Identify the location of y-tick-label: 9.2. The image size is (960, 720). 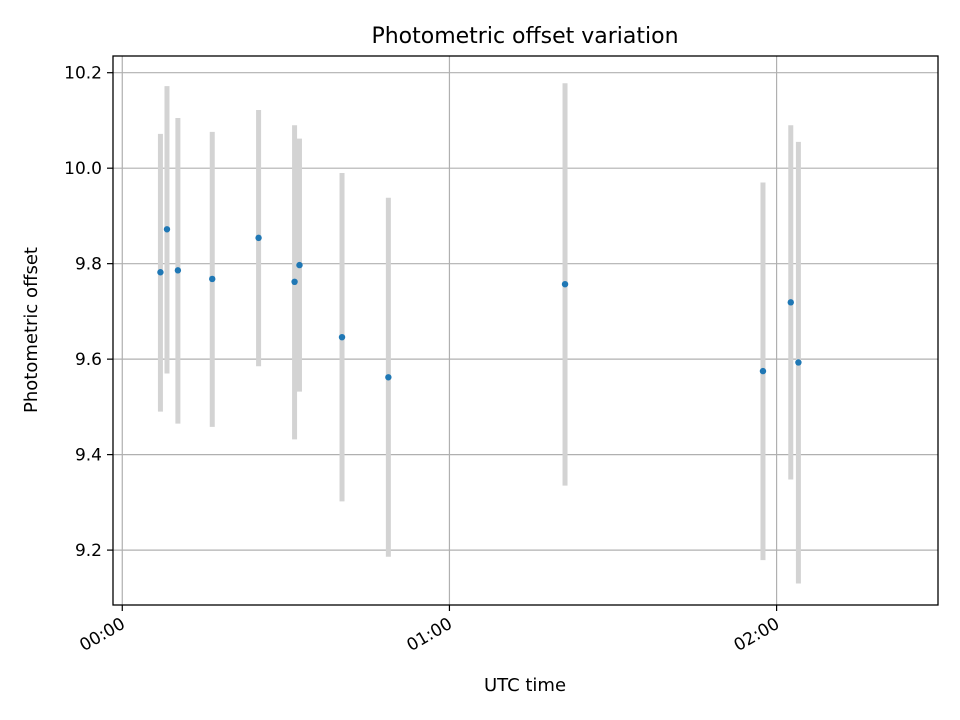
(88, 551).